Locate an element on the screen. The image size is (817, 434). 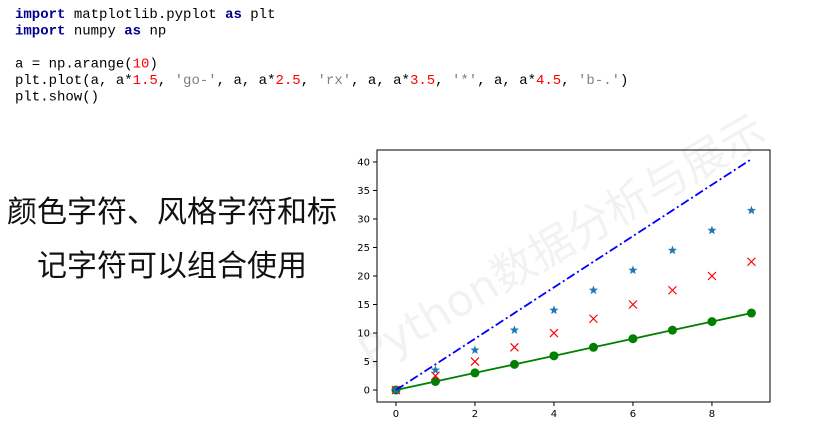
caption-line: 颜色字符、风格字符和标 is located at coordinates (172, 212).